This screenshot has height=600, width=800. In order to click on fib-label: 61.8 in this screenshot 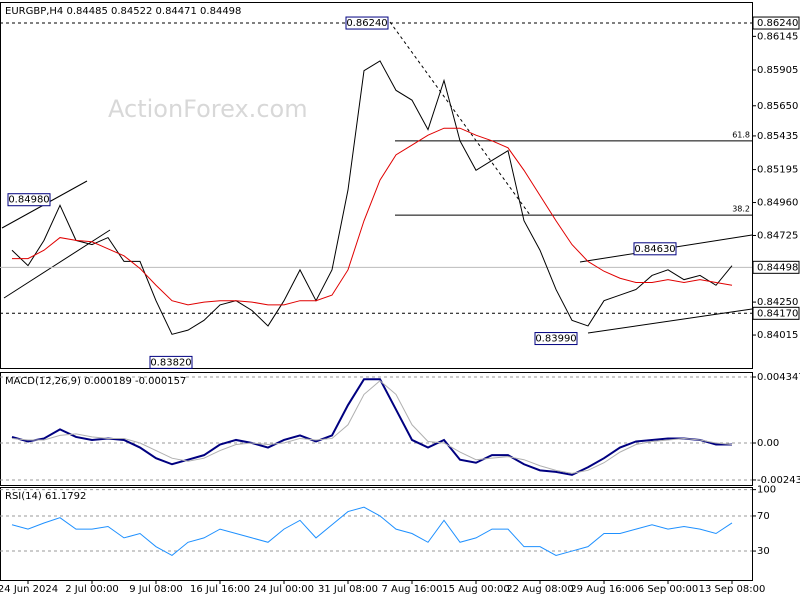, I will do `click(741, 134)`.